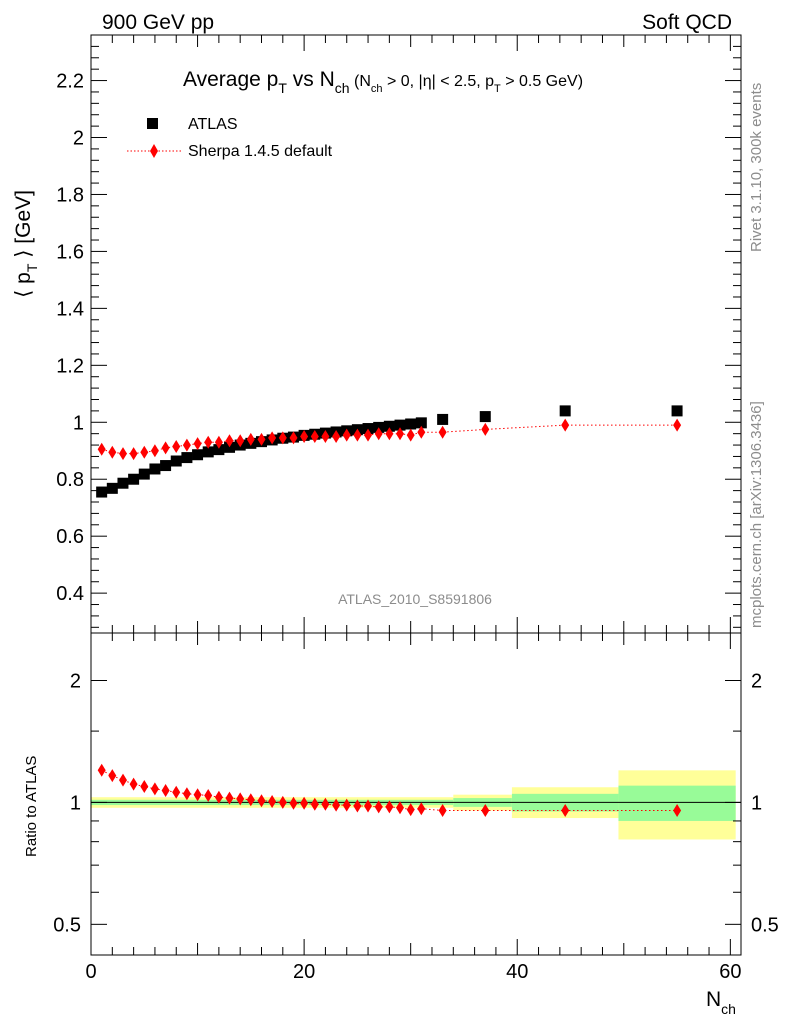  Describe the element at coordinates (213, 124) in the screenshot. I see `legend-atlas-label: ATLAS` at that location.